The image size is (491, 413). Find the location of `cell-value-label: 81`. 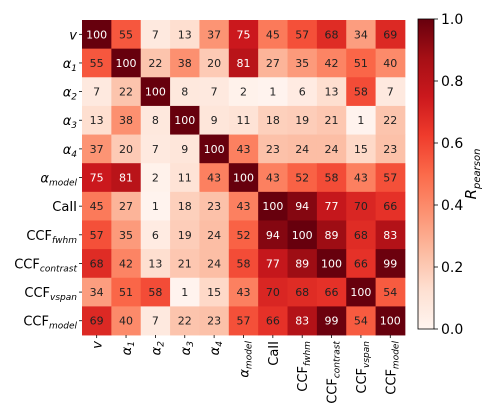

cell-value-label: 81 is located at coordinates (126, 178).